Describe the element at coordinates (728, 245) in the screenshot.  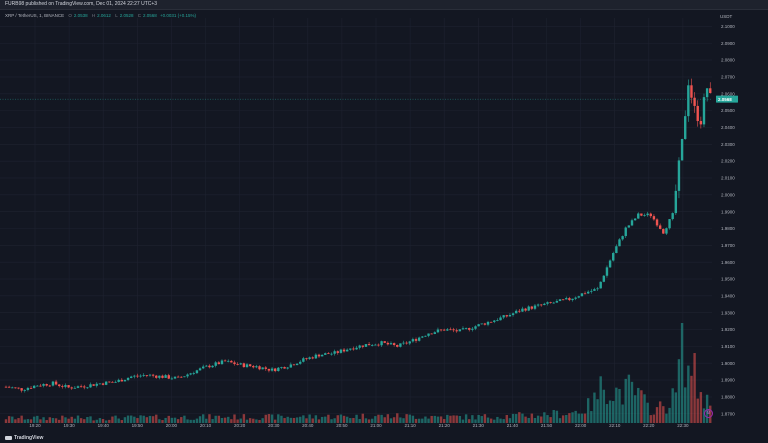
I see `y-tick-label: 1.9700` at that location.